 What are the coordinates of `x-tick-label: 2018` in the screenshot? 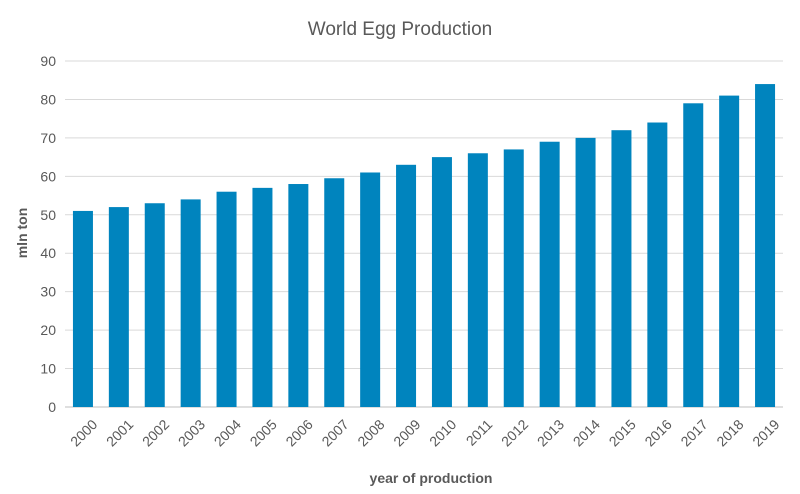 It's located at (729, 432).